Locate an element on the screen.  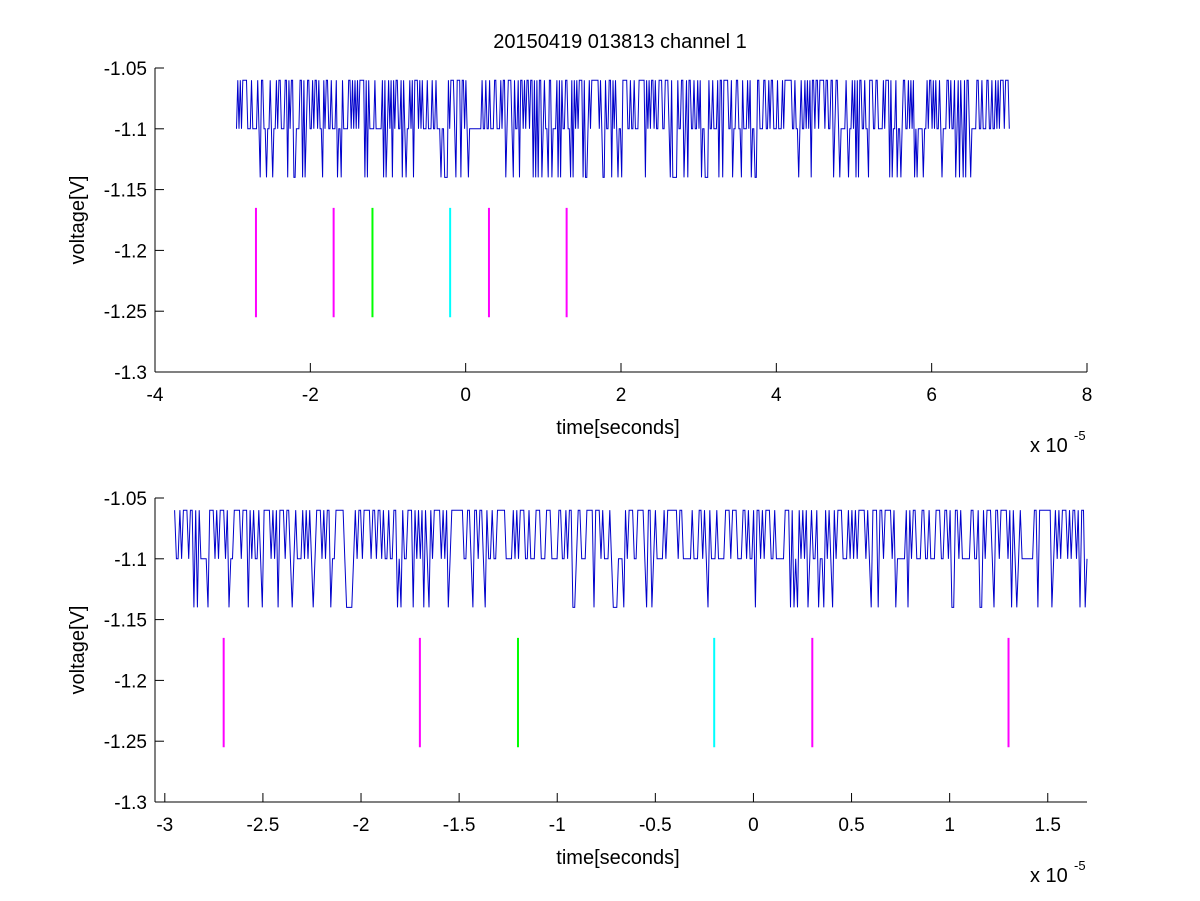
x-tick-label: -1 is located at coordinates (557, 825).